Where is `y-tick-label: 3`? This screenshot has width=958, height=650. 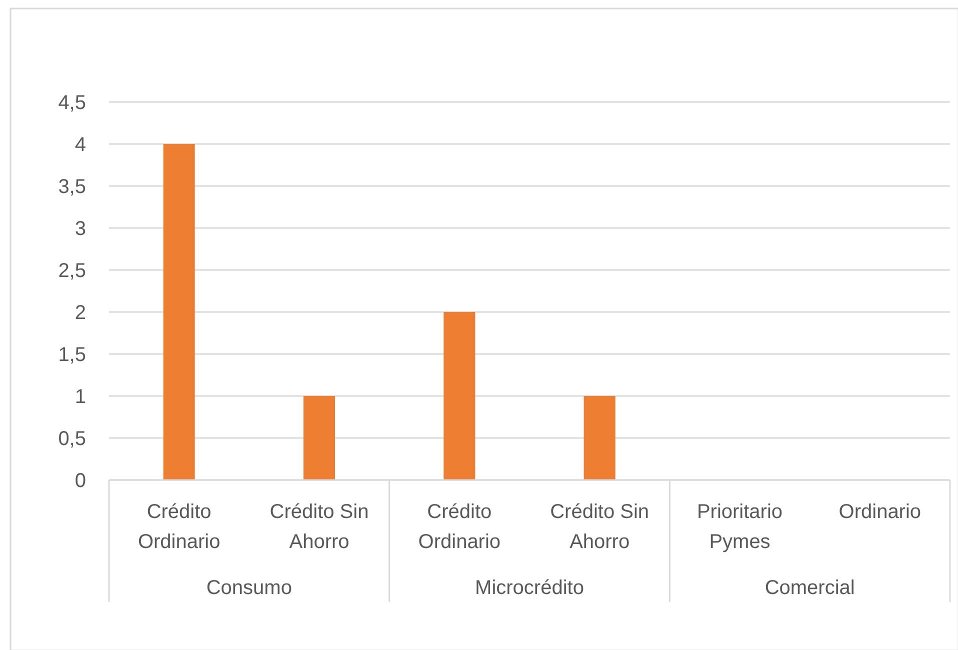 y-tick-label: 3 is located at coordinates (80, 229).